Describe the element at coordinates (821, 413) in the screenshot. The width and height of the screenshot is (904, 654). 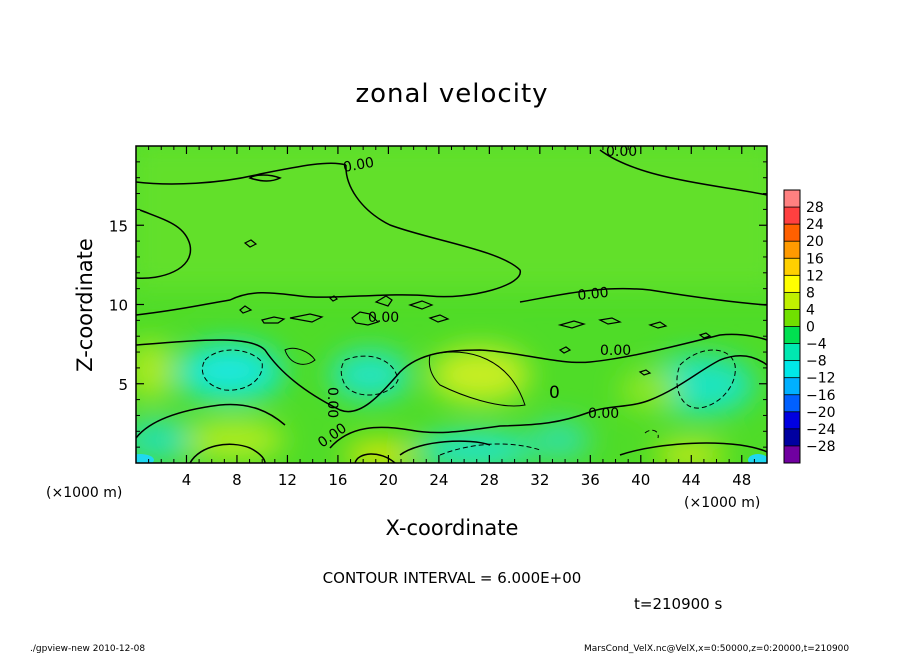
I see `colorbar-label: −20` at that location.